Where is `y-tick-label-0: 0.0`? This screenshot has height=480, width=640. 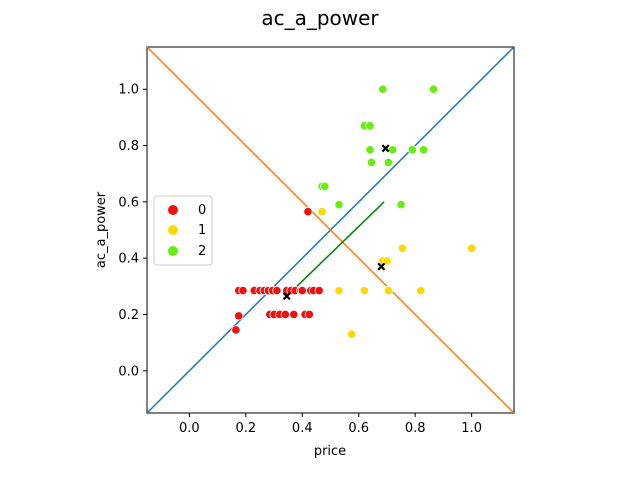
y-tick-label-0: 0.0 is located at coordinates (128, 371).